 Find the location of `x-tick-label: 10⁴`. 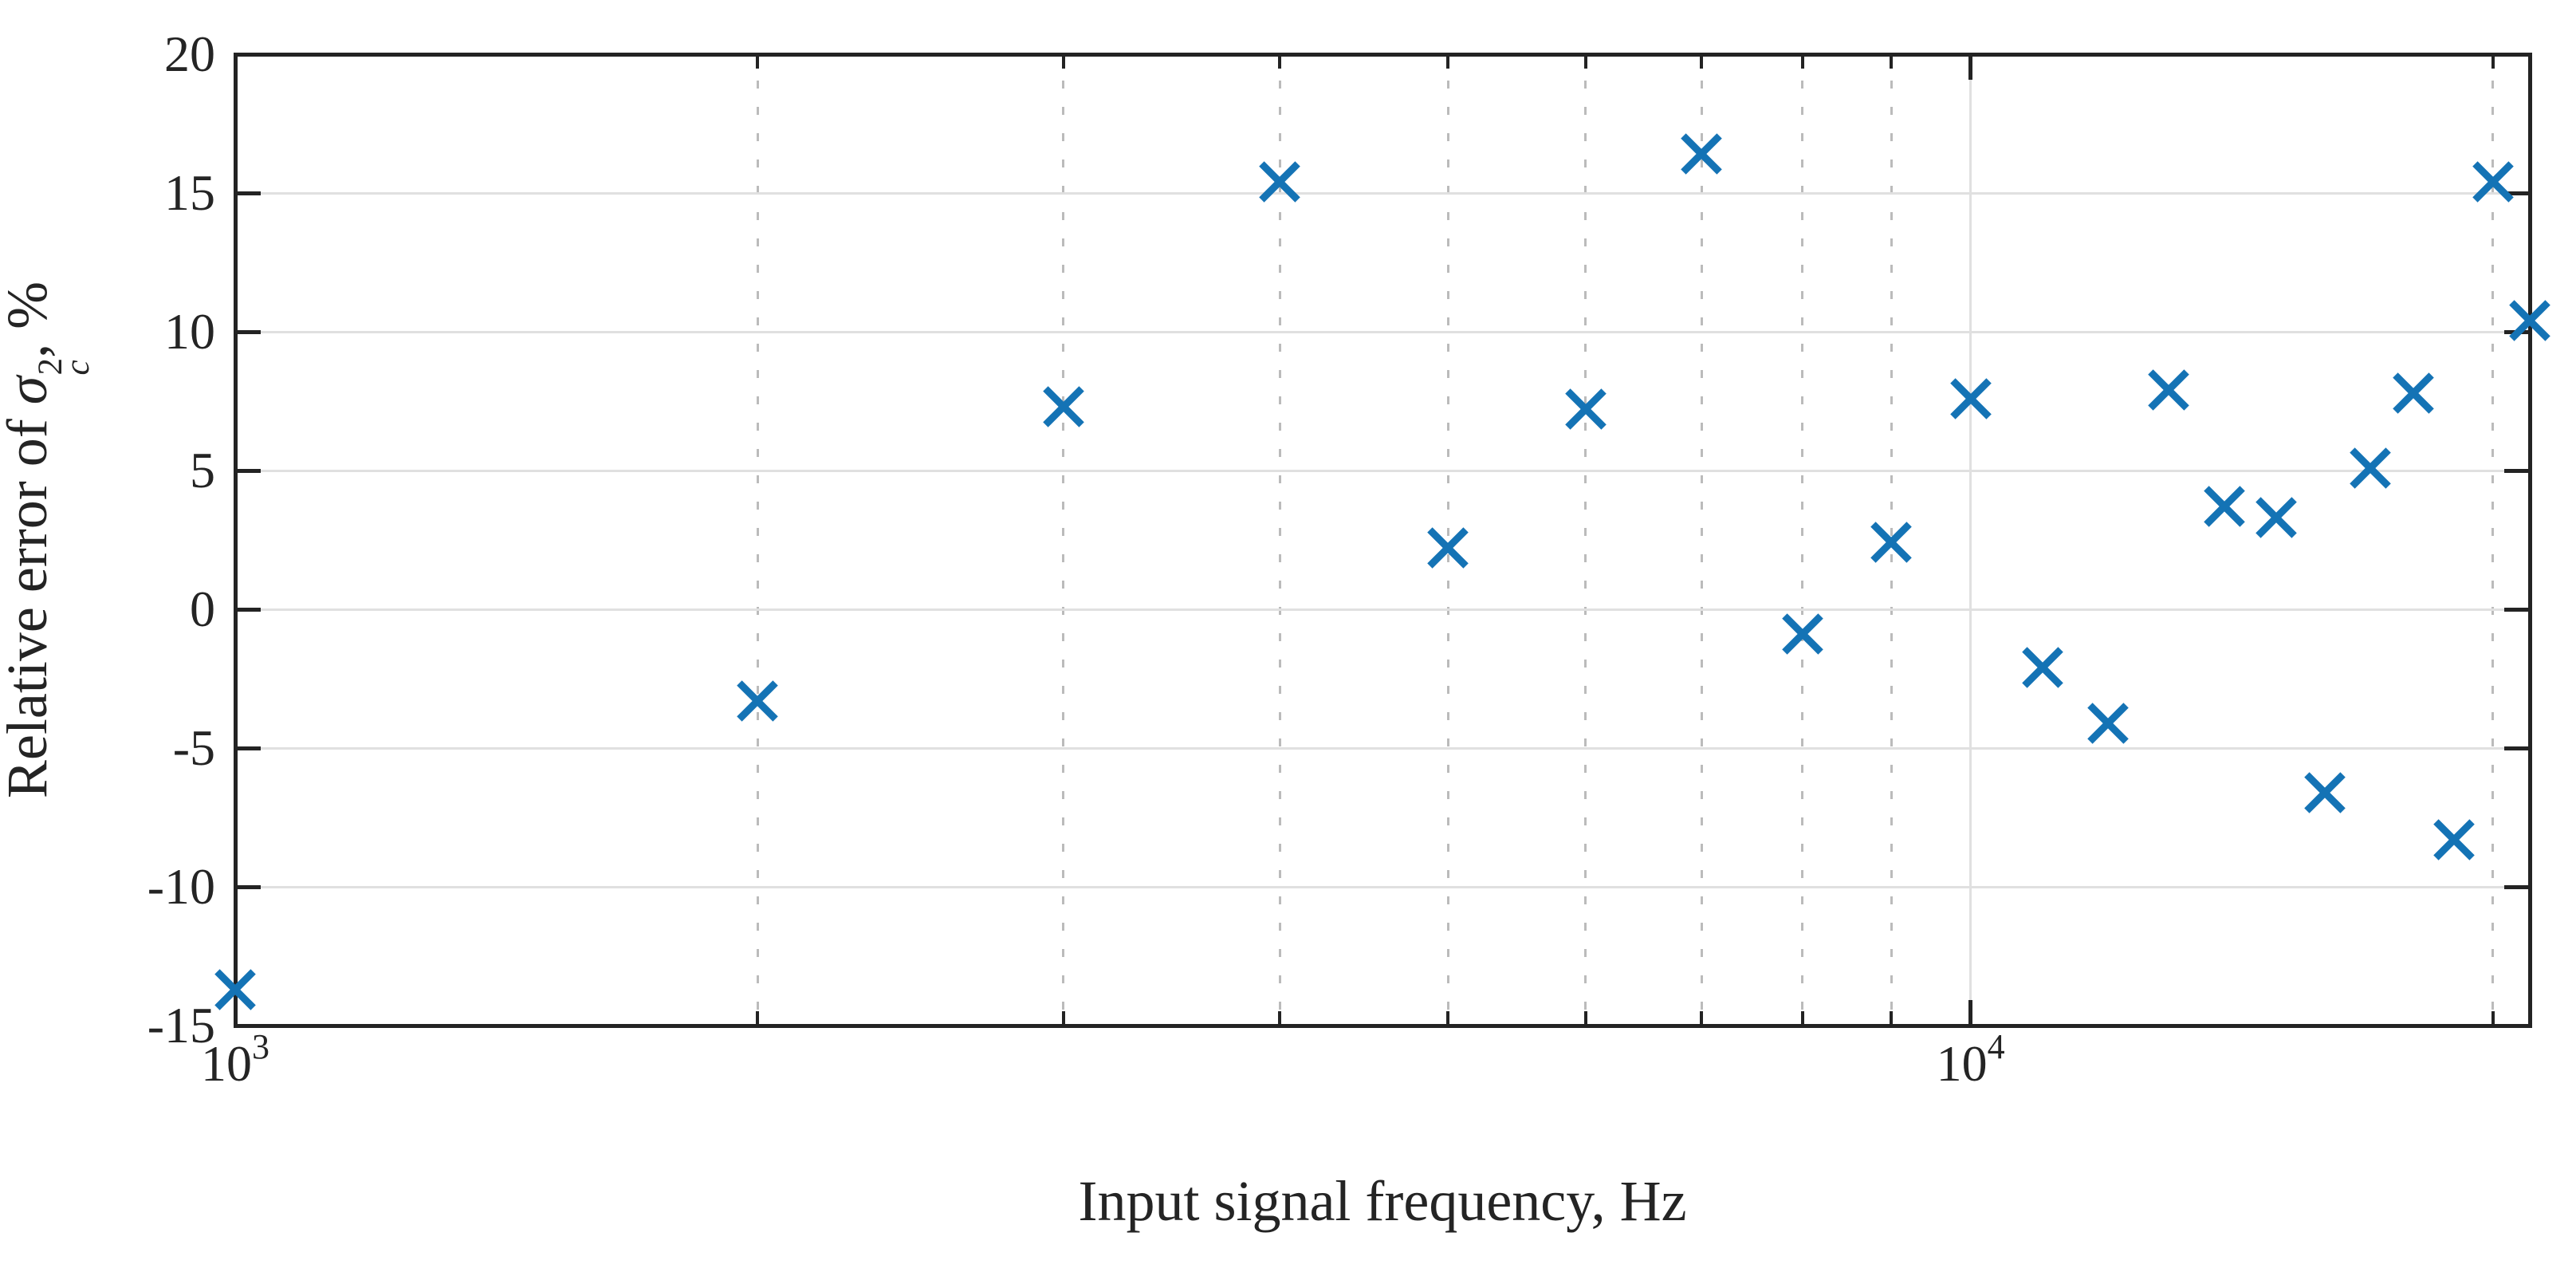

x-tick-label: 10⁴ is located at coordinates (1970, 1059).